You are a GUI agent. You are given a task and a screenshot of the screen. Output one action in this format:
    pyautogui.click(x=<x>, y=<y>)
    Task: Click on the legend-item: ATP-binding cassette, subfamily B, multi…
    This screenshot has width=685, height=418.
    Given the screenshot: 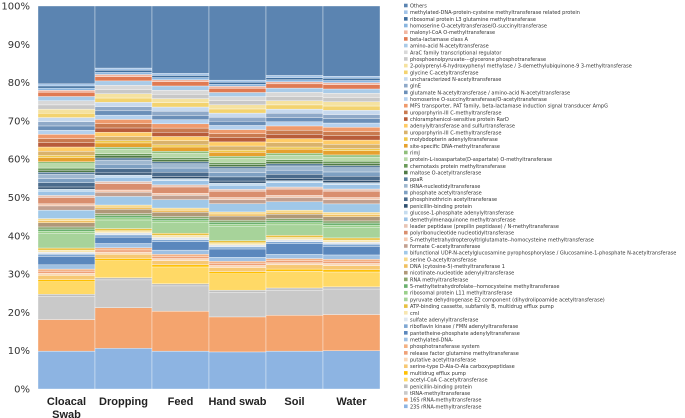 What is the action you would take?
    pyautogui.click(x=479, y=307)
    